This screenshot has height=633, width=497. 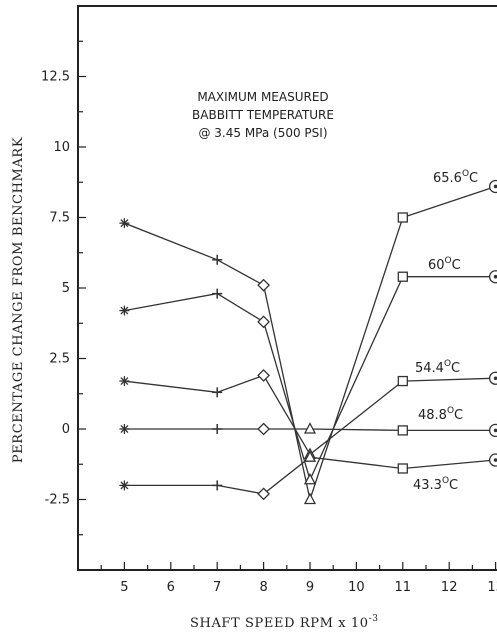 What do you see at coordinates (449, 587) in the screenshot?
I see `x-tick-label: 12` at bounding box center [449, 587].